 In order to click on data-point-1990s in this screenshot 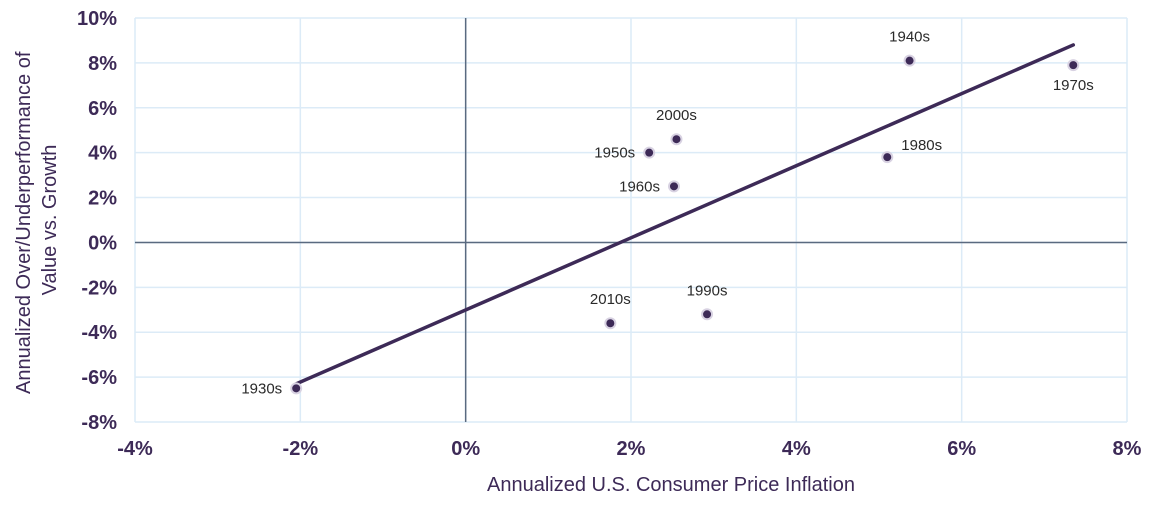, I will do `click(707, 314)`.